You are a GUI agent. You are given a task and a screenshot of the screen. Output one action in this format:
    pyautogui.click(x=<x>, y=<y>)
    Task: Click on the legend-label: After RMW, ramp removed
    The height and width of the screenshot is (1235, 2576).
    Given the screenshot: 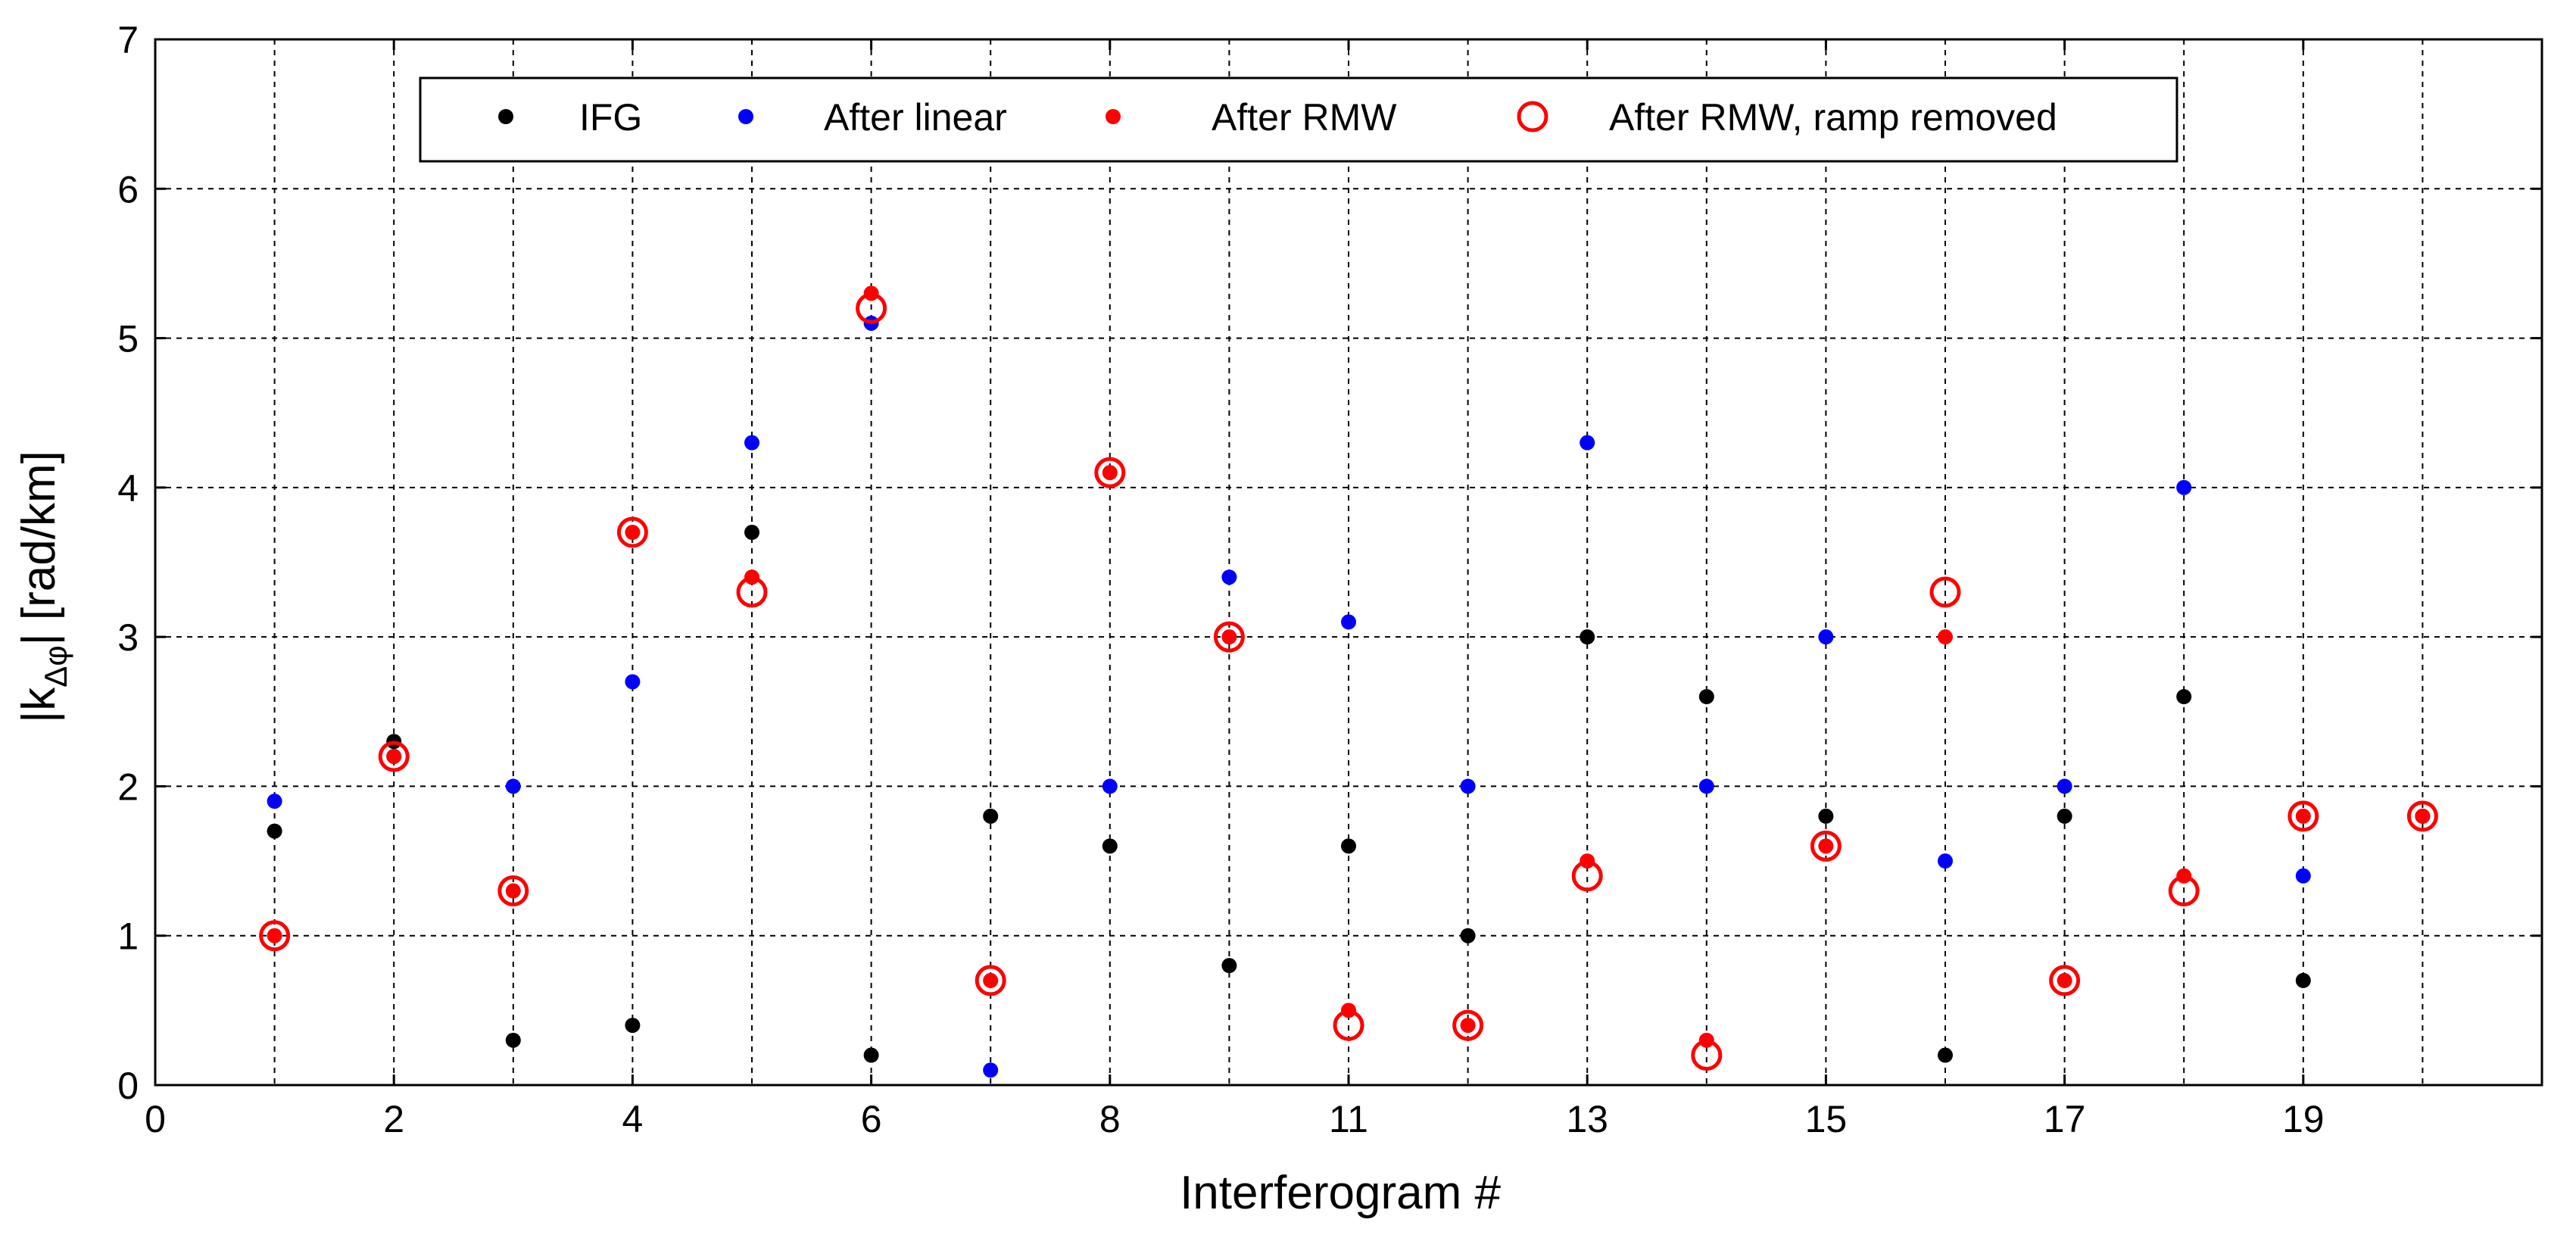 What is the action you would take?
    pyautogui.click(x=1833, y=117)
    